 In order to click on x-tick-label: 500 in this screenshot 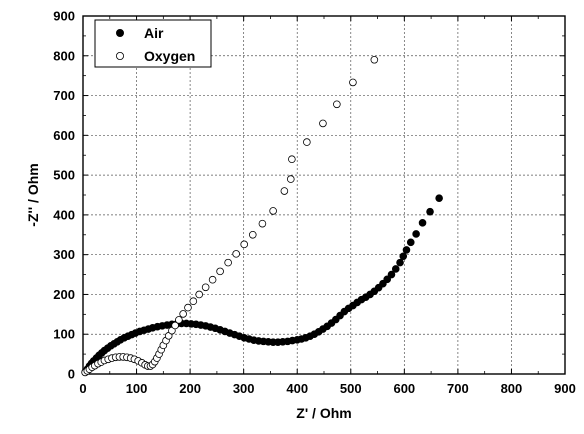, I will do `click(351, 388)`.